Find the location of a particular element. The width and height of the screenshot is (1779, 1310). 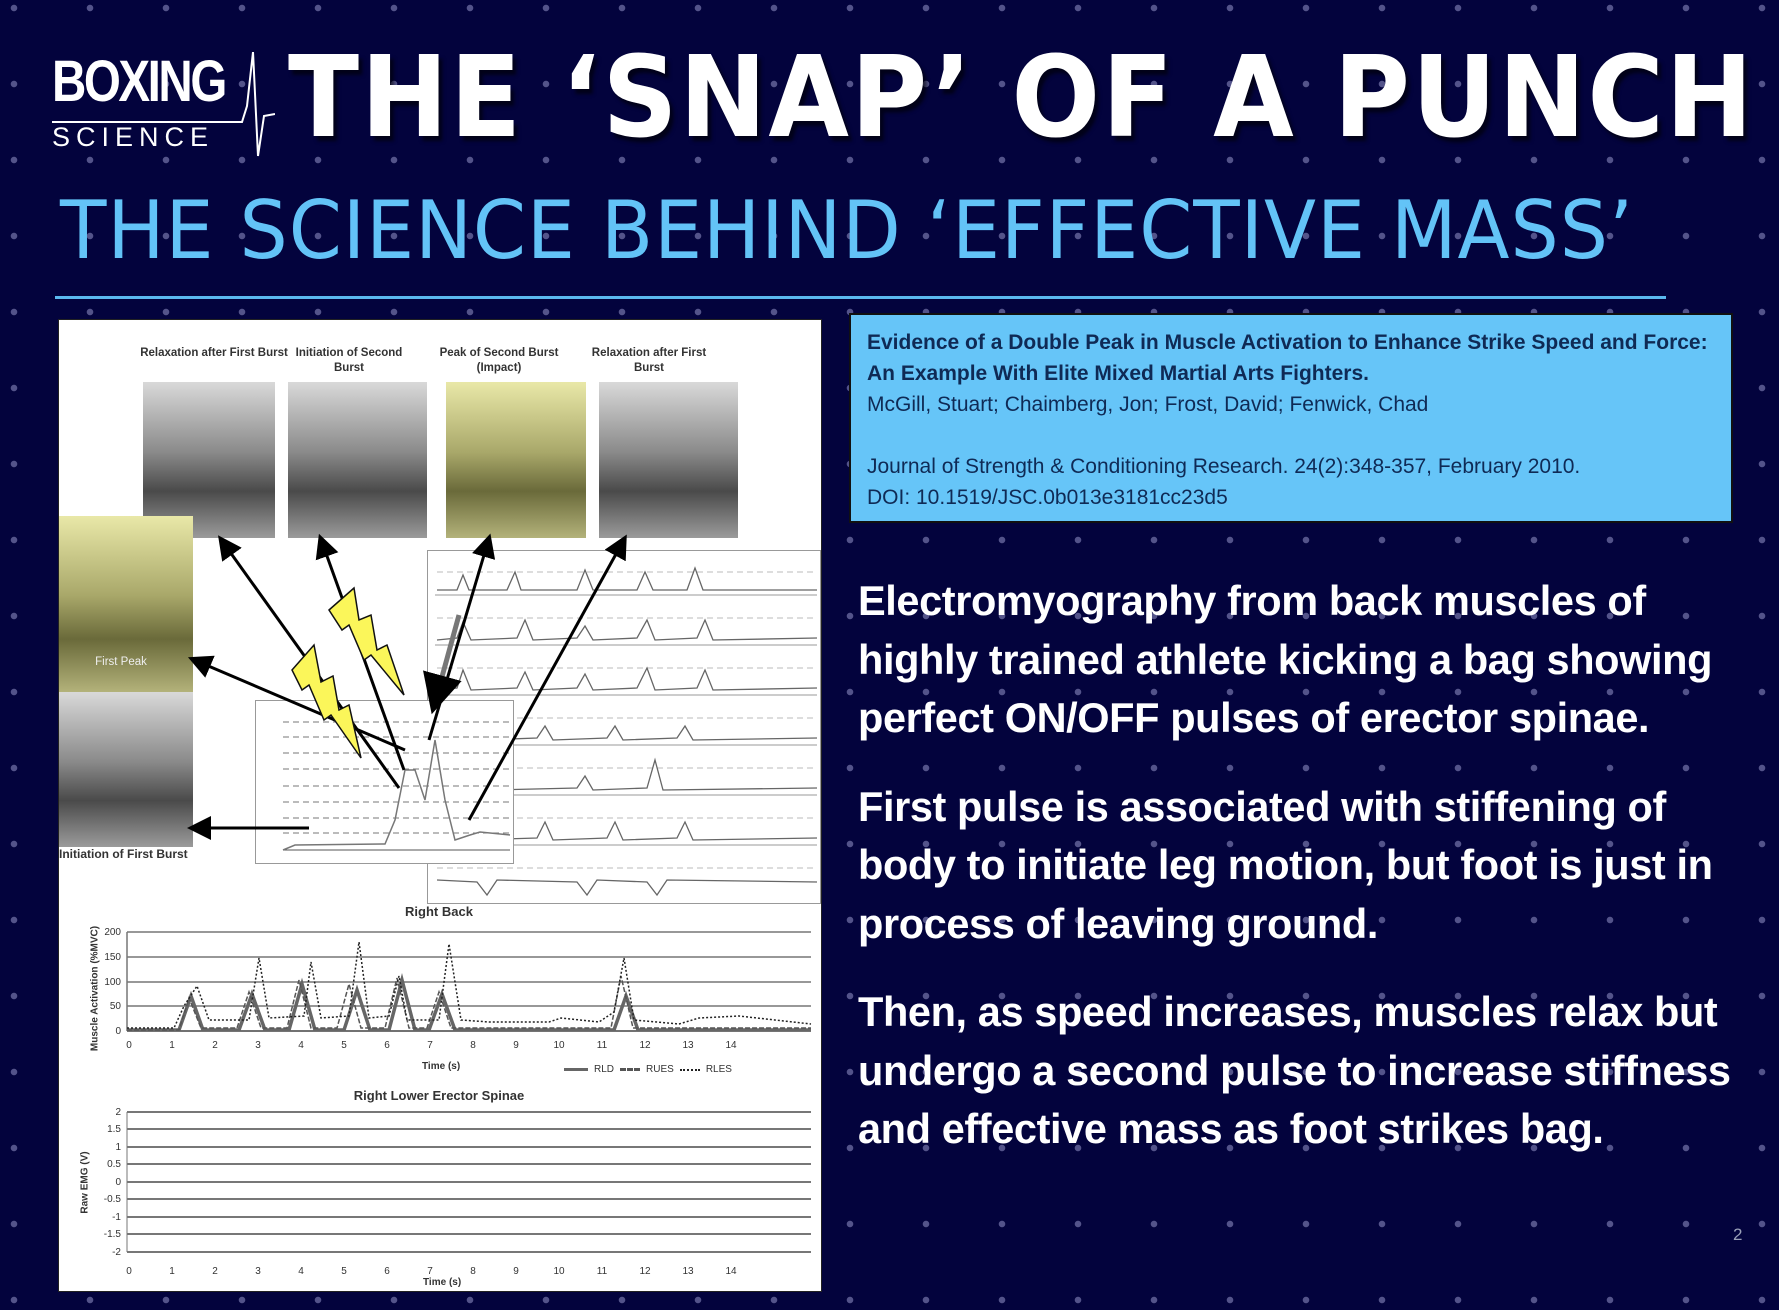

chart-legend: RLD RUES RLES is located at coordinates (648, 1069).